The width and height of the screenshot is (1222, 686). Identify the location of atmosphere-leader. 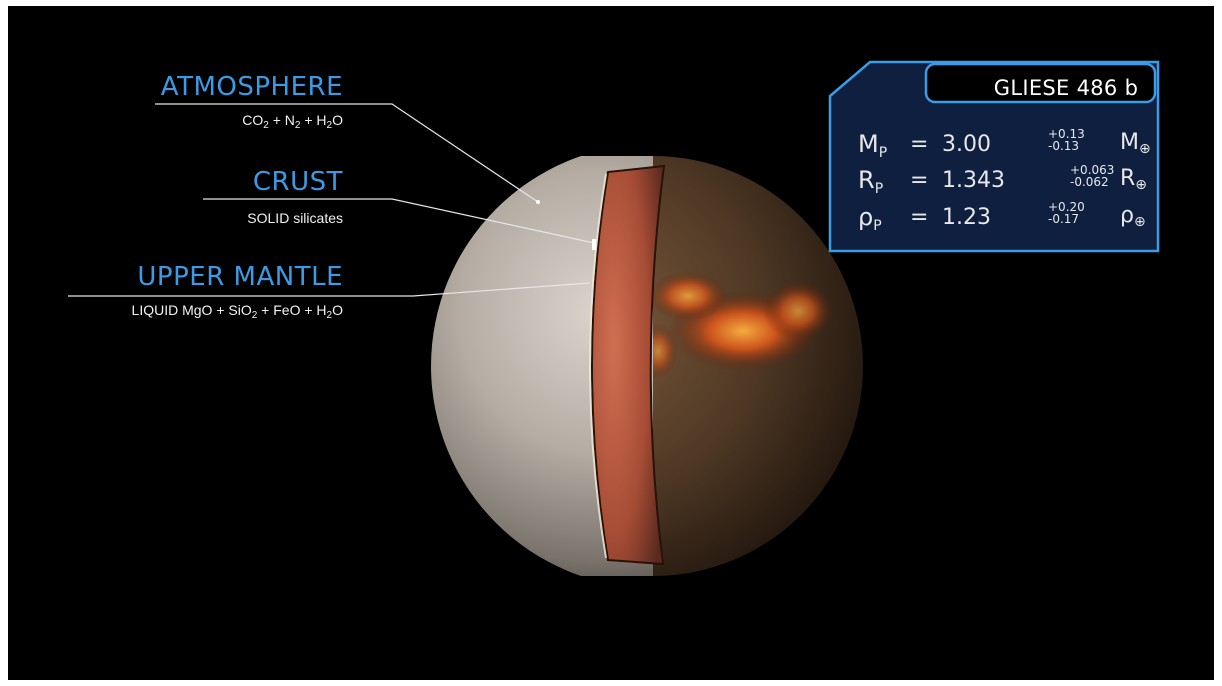
(347, 153).